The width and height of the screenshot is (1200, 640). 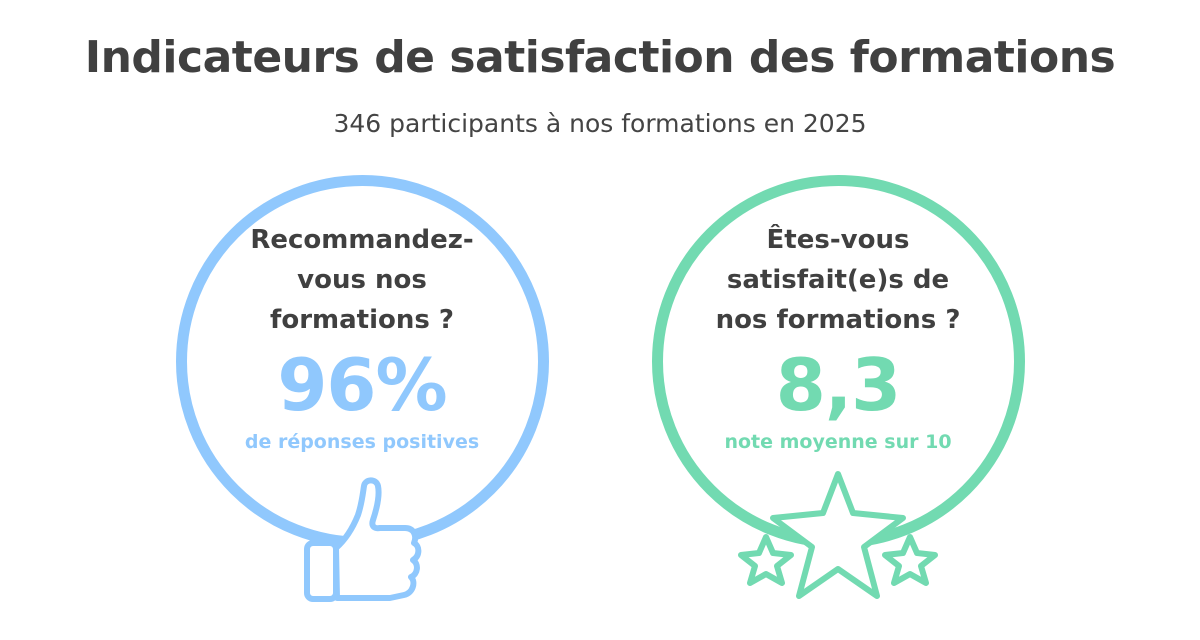 What do you see at coordinates (362, 280) in the screenshot?
I see `recommend-question: Recommandez- vous nos formations ?` at bounding box center [362, 280].